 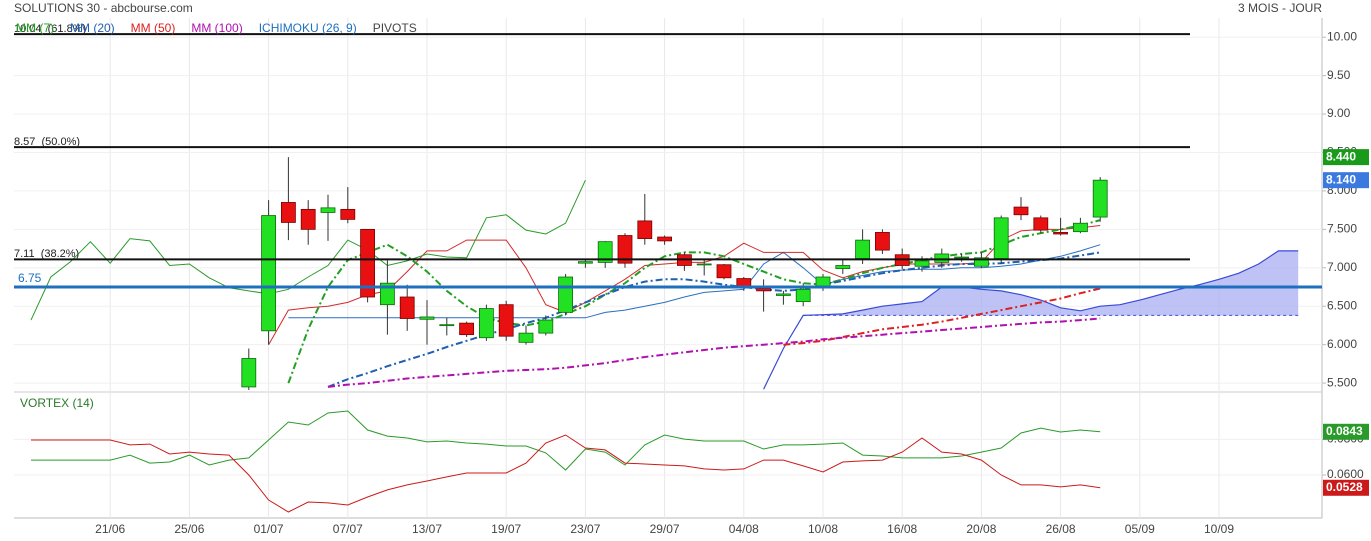 What do you see at coordinates (744, 529) in the screenshot?
I see `x-tick-label: 04/08` at bounding box center [744, 529].